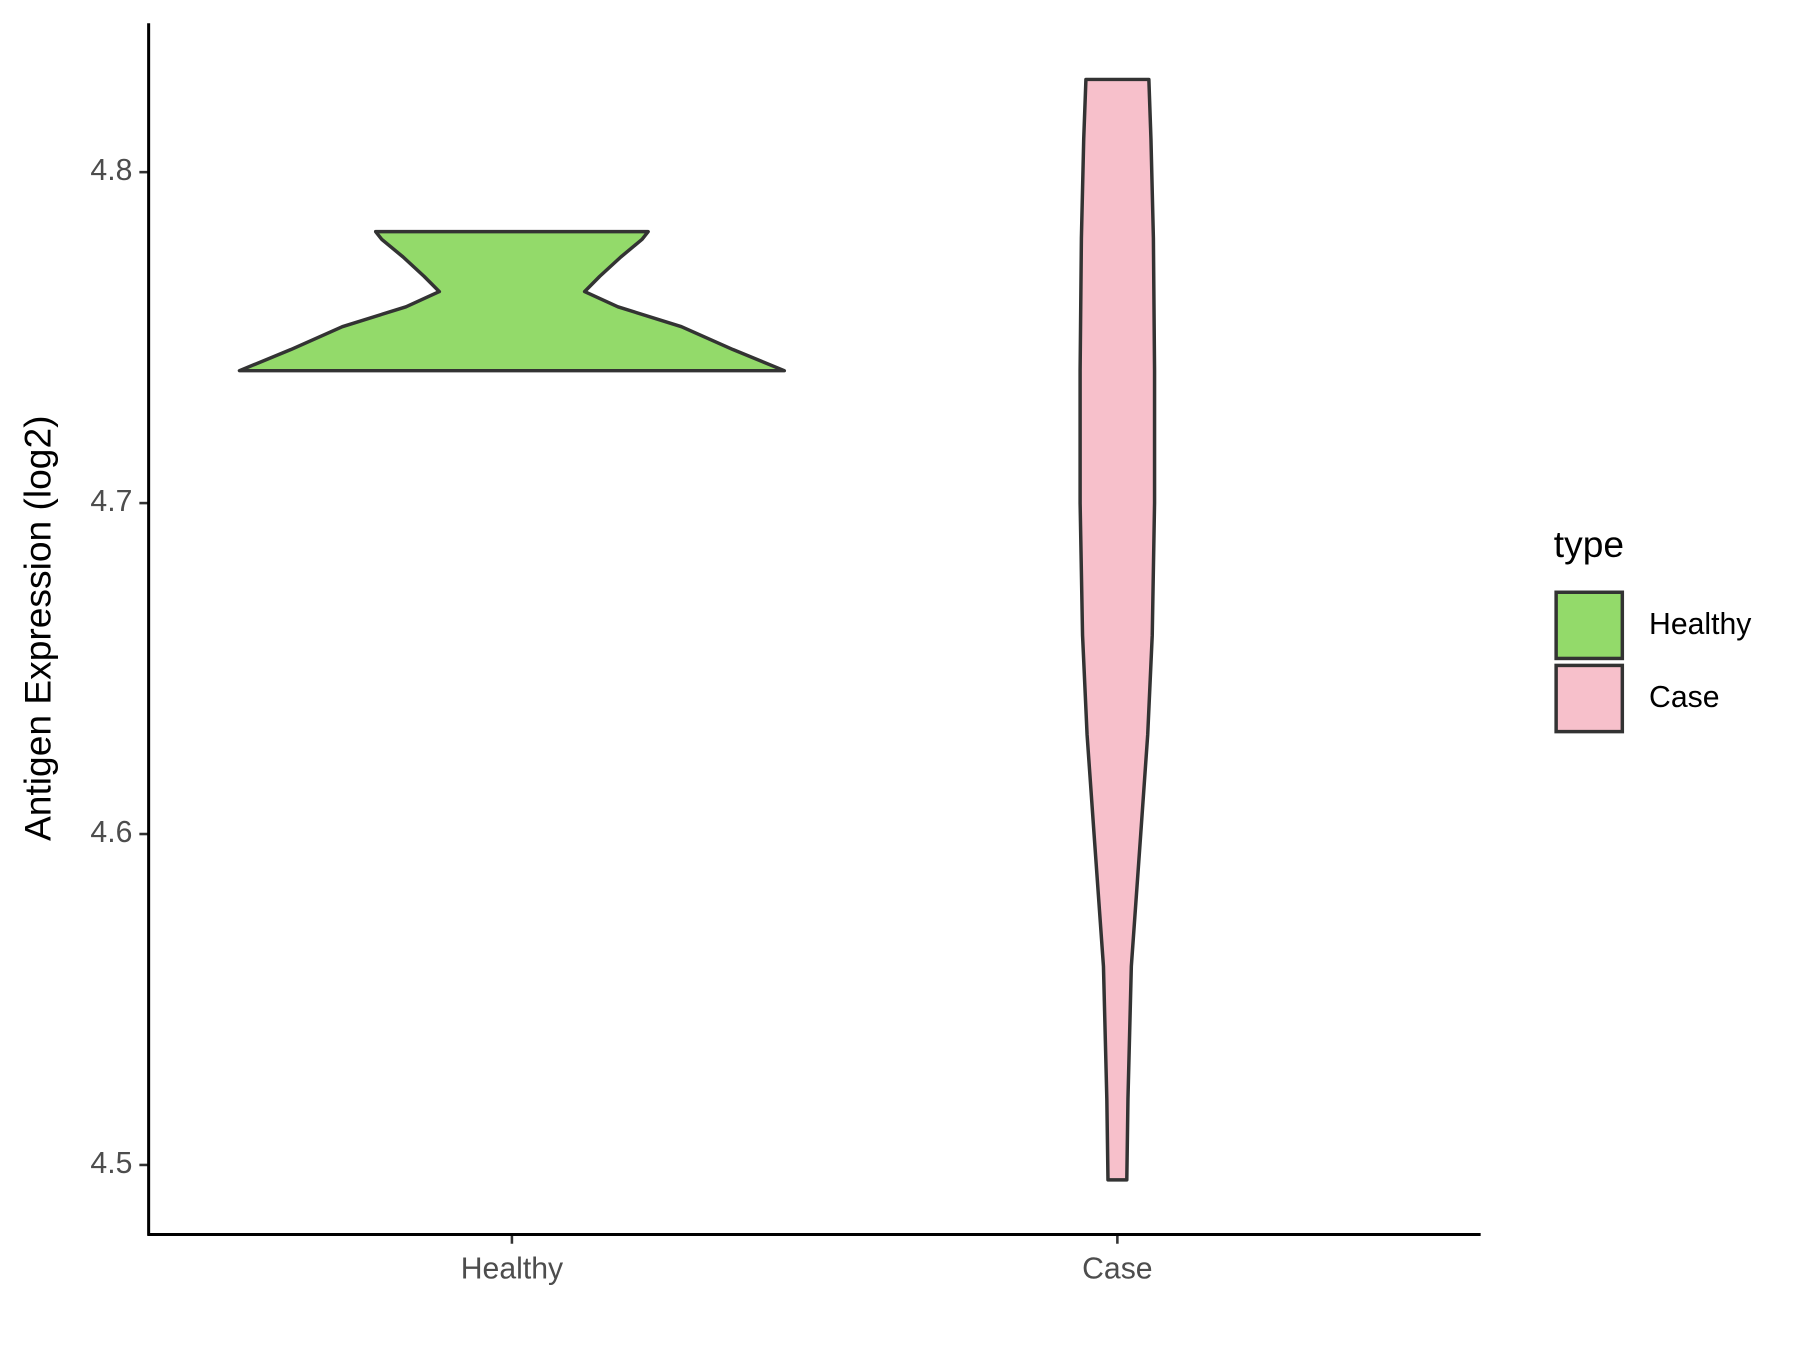  What do you see at coordinates (1589, 544) in the screenshot?
I see `legend-title: type` at bounding box center [1589, 544].